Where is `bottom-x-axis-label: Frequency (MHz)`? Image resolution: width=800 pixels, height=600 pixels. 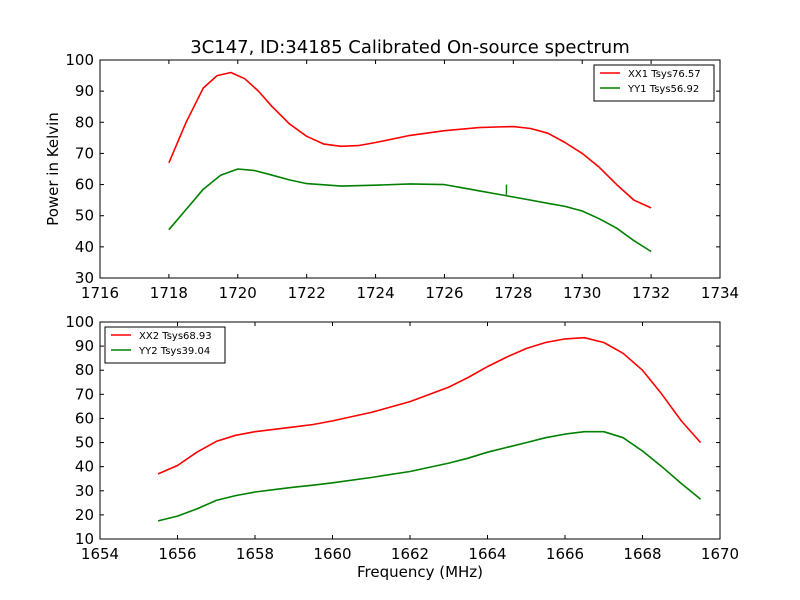 bottom-x-axis-label: Frequency (MHz) is located at coordinates (420, 572).